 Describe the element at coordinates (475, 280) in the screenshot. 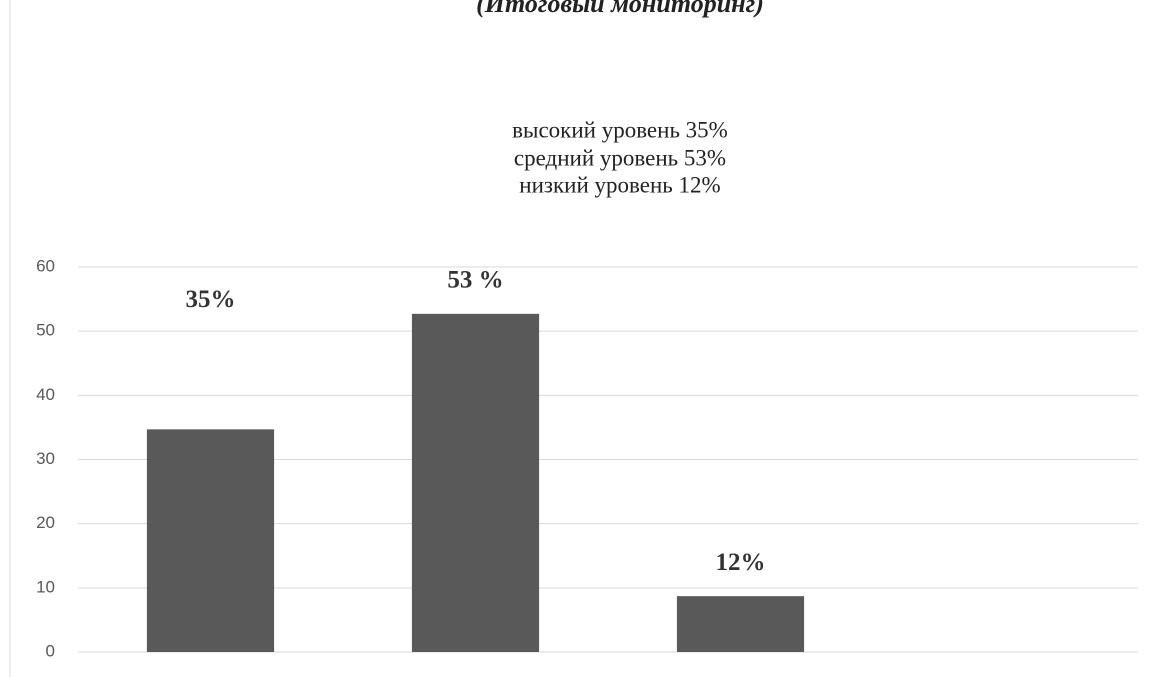

I see `bar-annotation: 53 %` at that location.